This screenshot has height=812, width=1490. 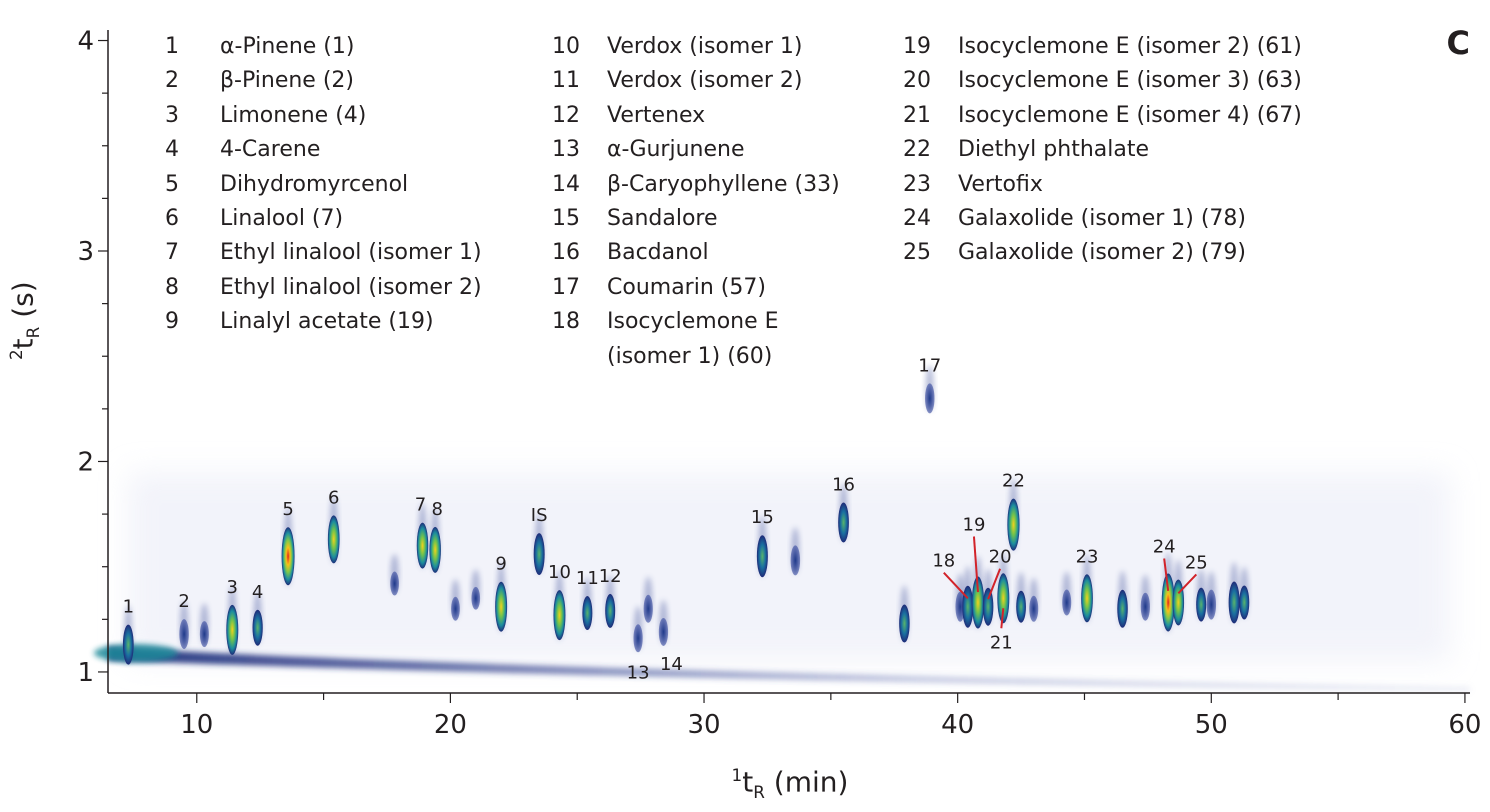 What do you see at coordinates (943, 561) in the screenshot?
I see `peak-label: 18` at bounding box center [943, 561].